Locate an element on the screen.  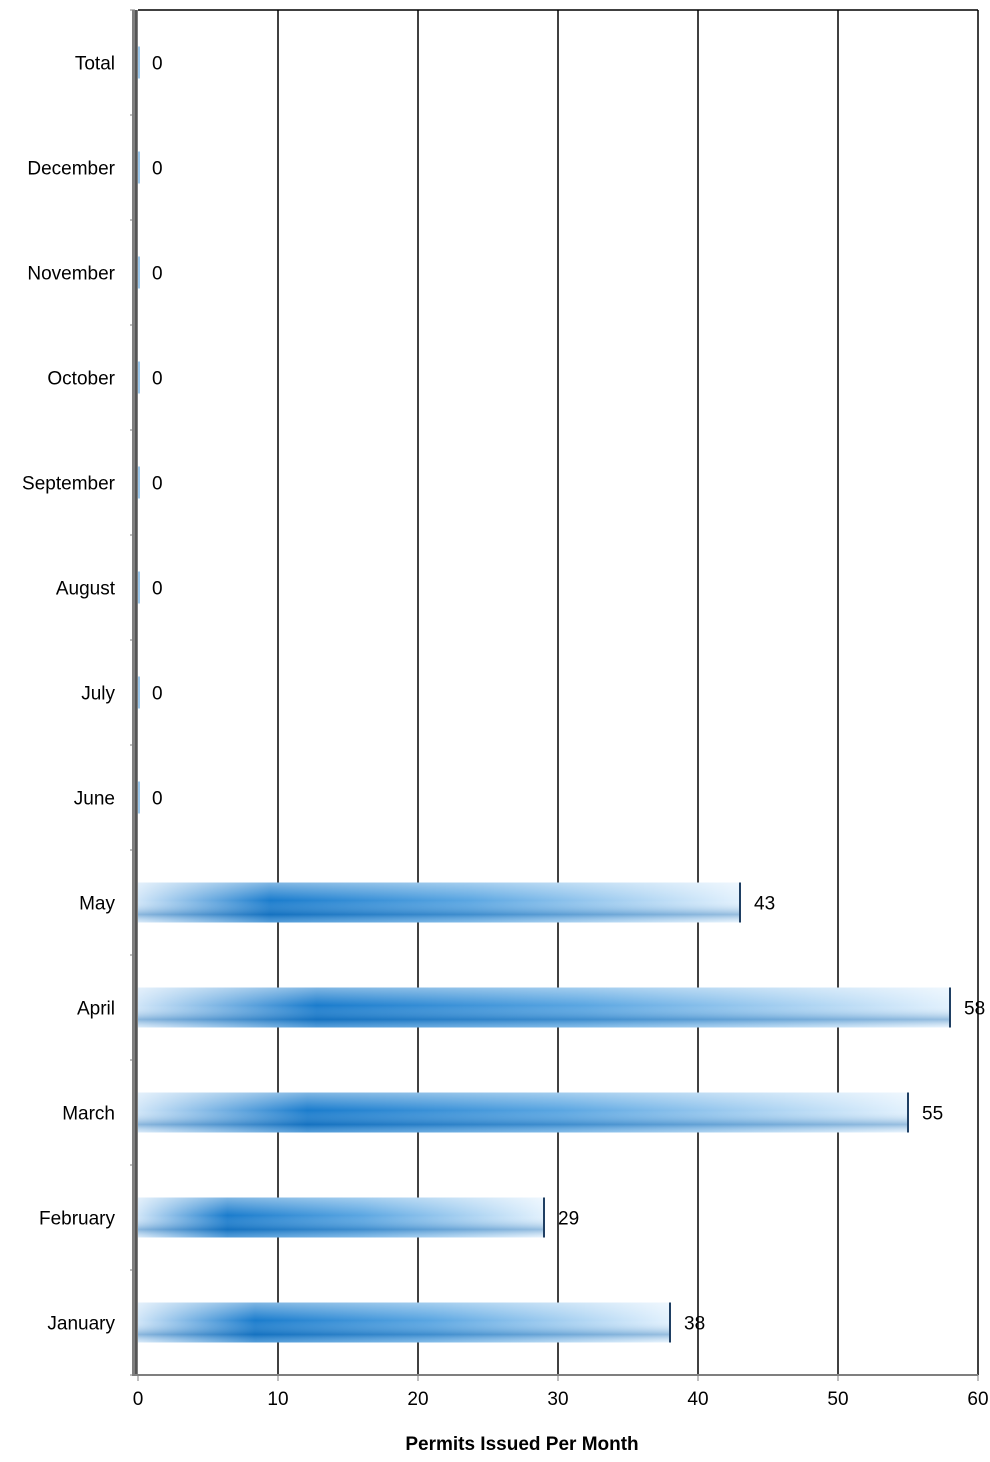
x-tick-label: 30 is located at coordinates (557, 1399).